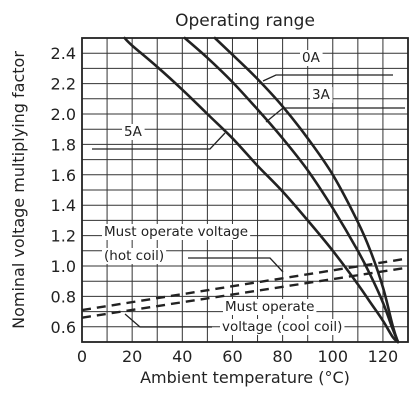 The width and height of the screenshot is (418, 398). I want to click on y-tick-label: 1.0, so click(63, 266).